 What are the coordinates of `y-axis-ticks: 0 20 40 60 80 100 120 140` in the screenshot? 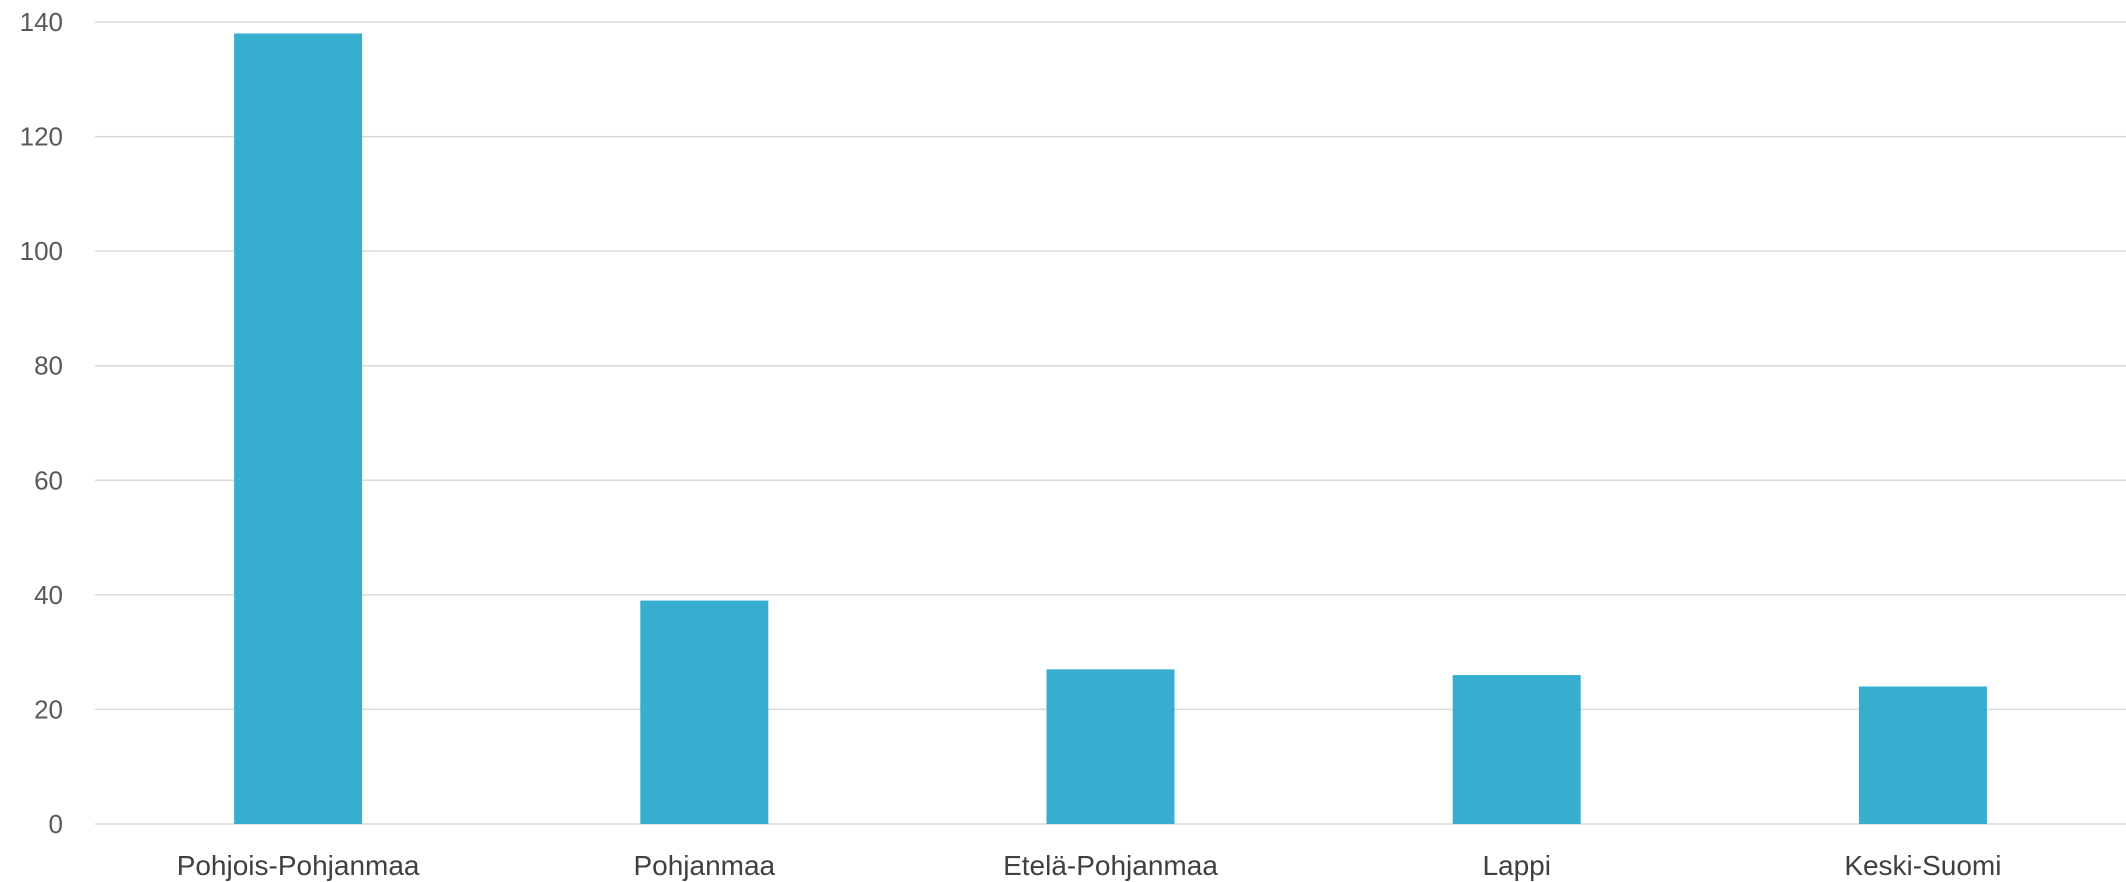 It's located at (41, 423).